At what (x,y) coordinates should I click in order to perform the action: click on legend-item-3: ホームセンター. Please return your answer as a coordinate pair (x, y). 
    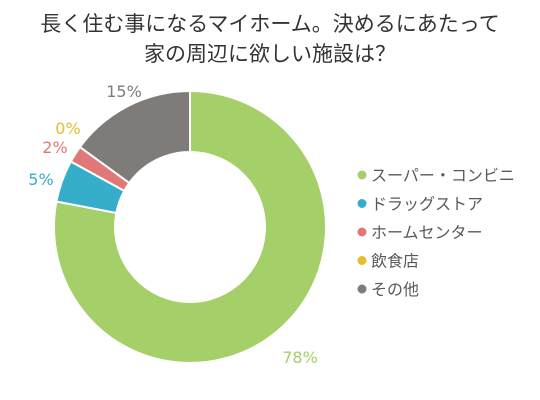
    Looking at the image, I should click on (420, 232).